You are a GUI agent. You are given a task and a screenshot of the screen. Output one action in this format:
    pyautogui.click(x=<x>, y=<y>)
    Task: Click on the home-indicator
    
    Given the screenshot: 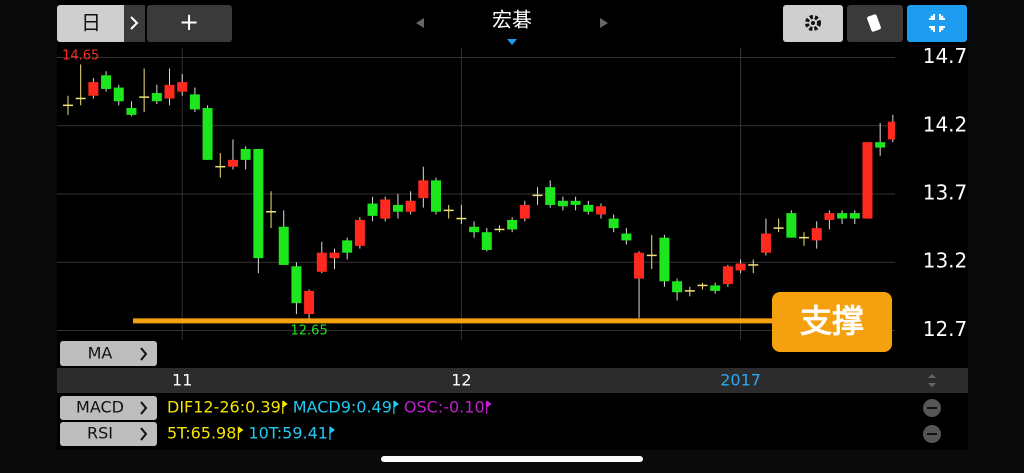 What is the action you would take?
    pyautogui.click(x=512, y=459)
    